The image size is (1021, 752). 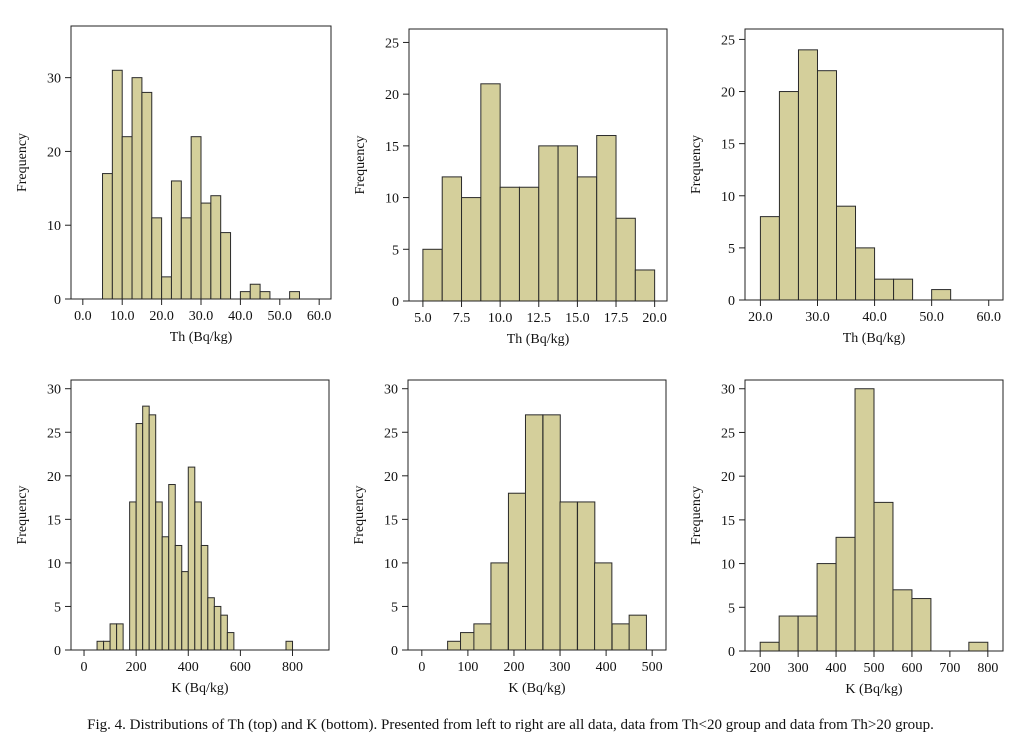 What do you see at coordinates (874, 317) in the screenshot?
I see `x-tick-label: 40.0` at bounding box center [874, 317].